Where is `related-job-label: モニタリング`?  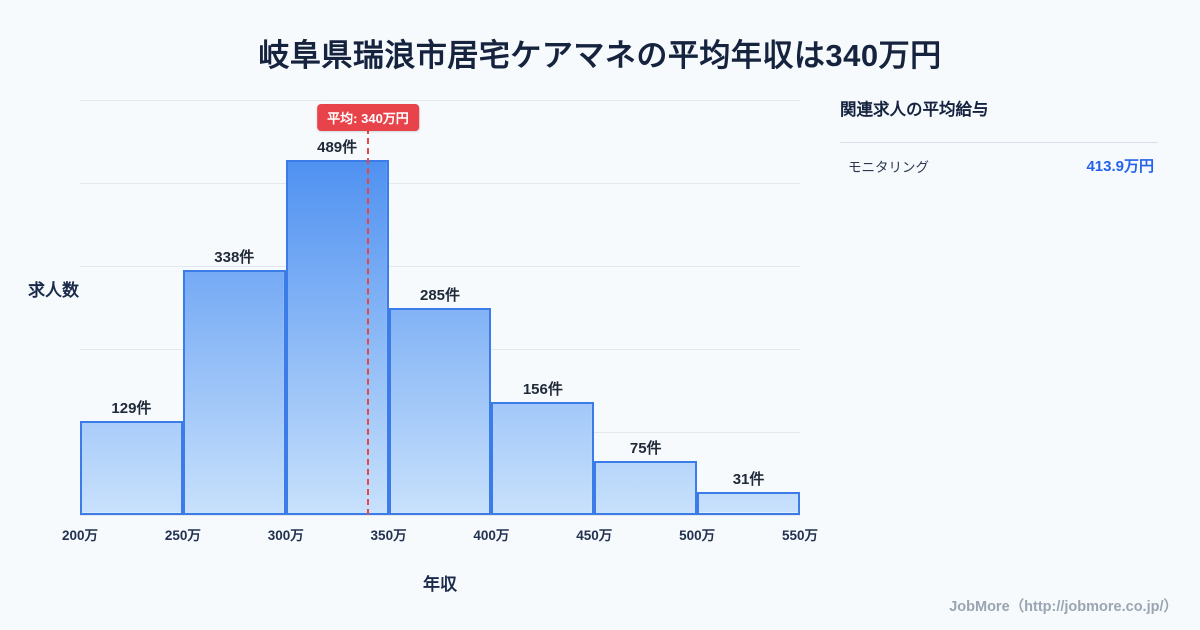 related-job-label: モニタリング is located at coordinates (888, 167).